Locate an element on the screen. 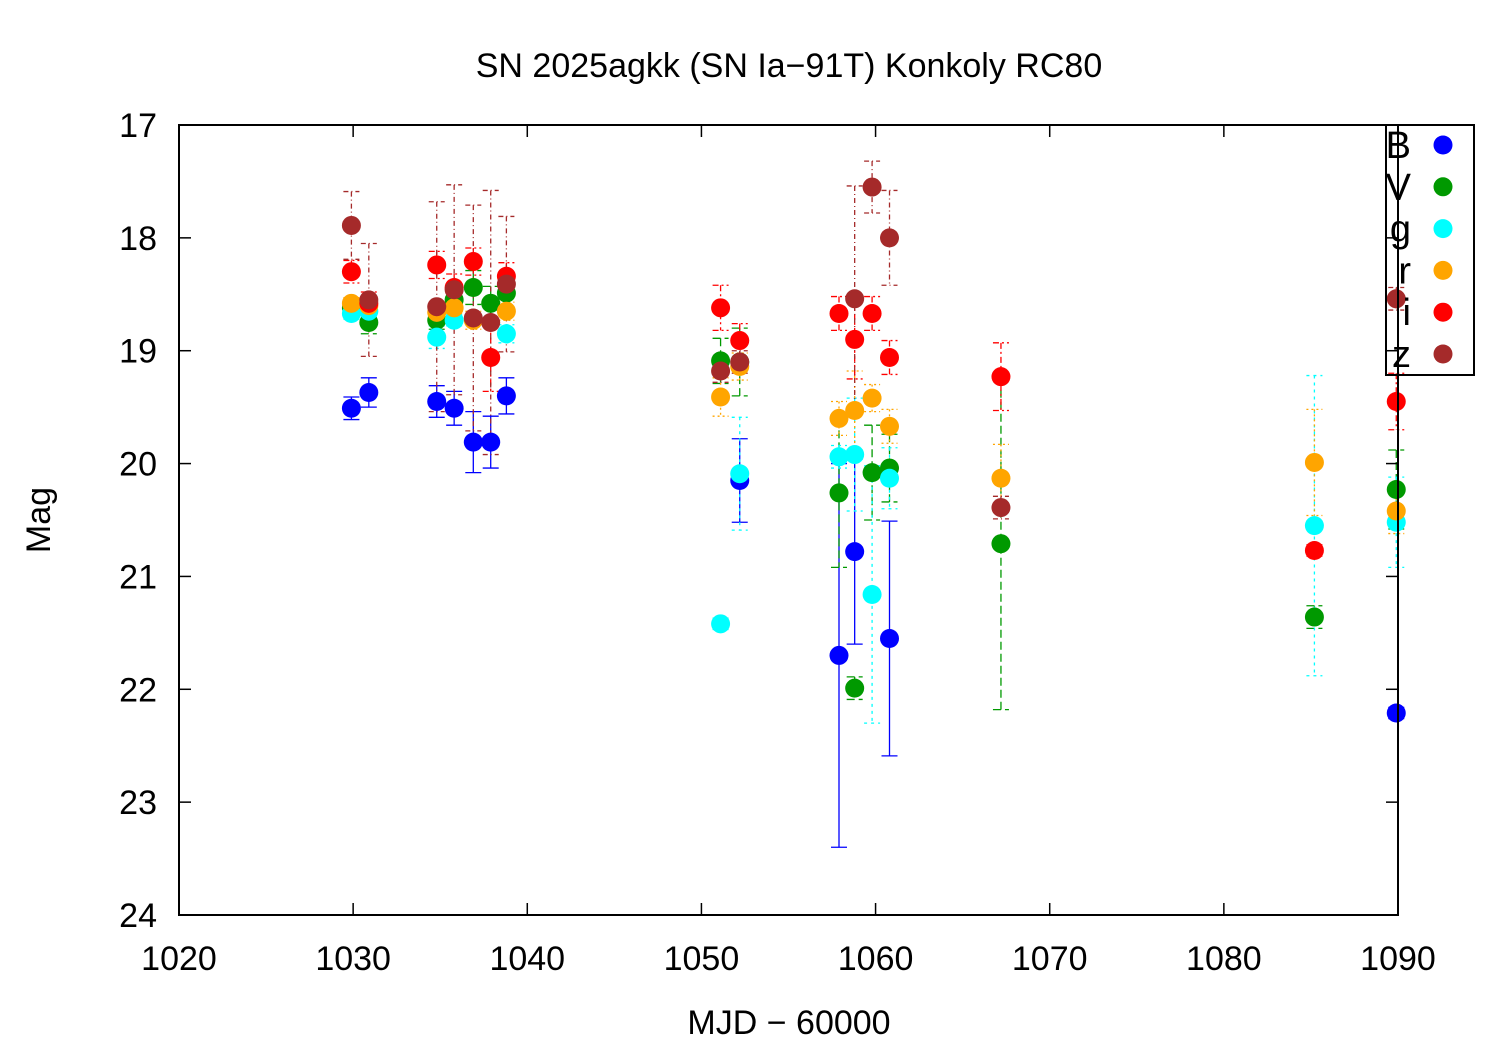 This screenshot has width=1500, height=1055. x-tick-label: 1030 is located at coordinates (353, 959).